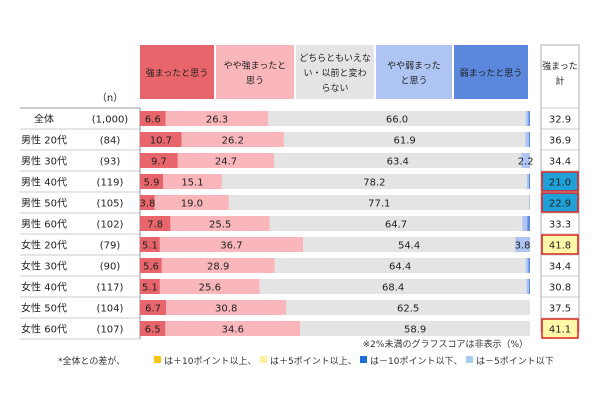  Describe the element at coordinates (44, 140) in the screenshot. I see `category-label: 男性 20代` at that location.